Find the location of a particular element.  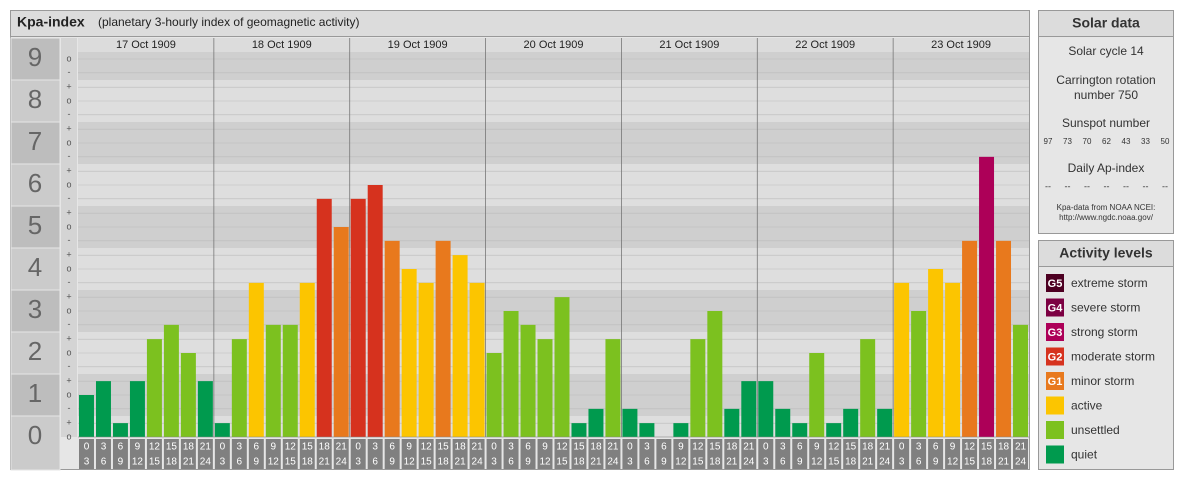

levels-title: Activity levels is located at coordinates (1106, 253).